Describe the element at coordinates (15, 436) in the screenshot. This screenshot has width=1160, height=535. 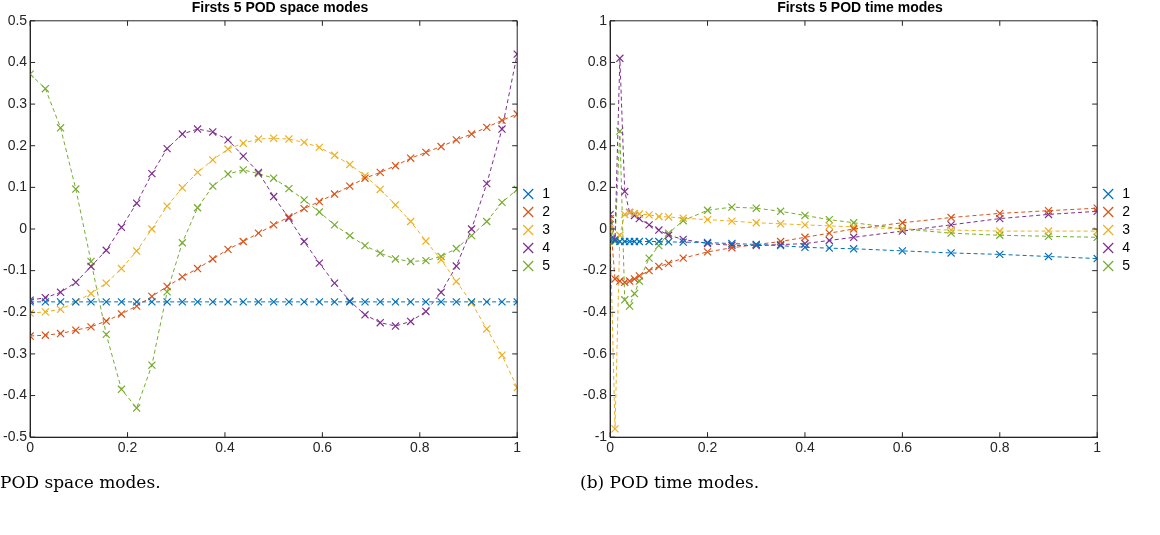
I see `y-tick-label: -0.5` at that location.